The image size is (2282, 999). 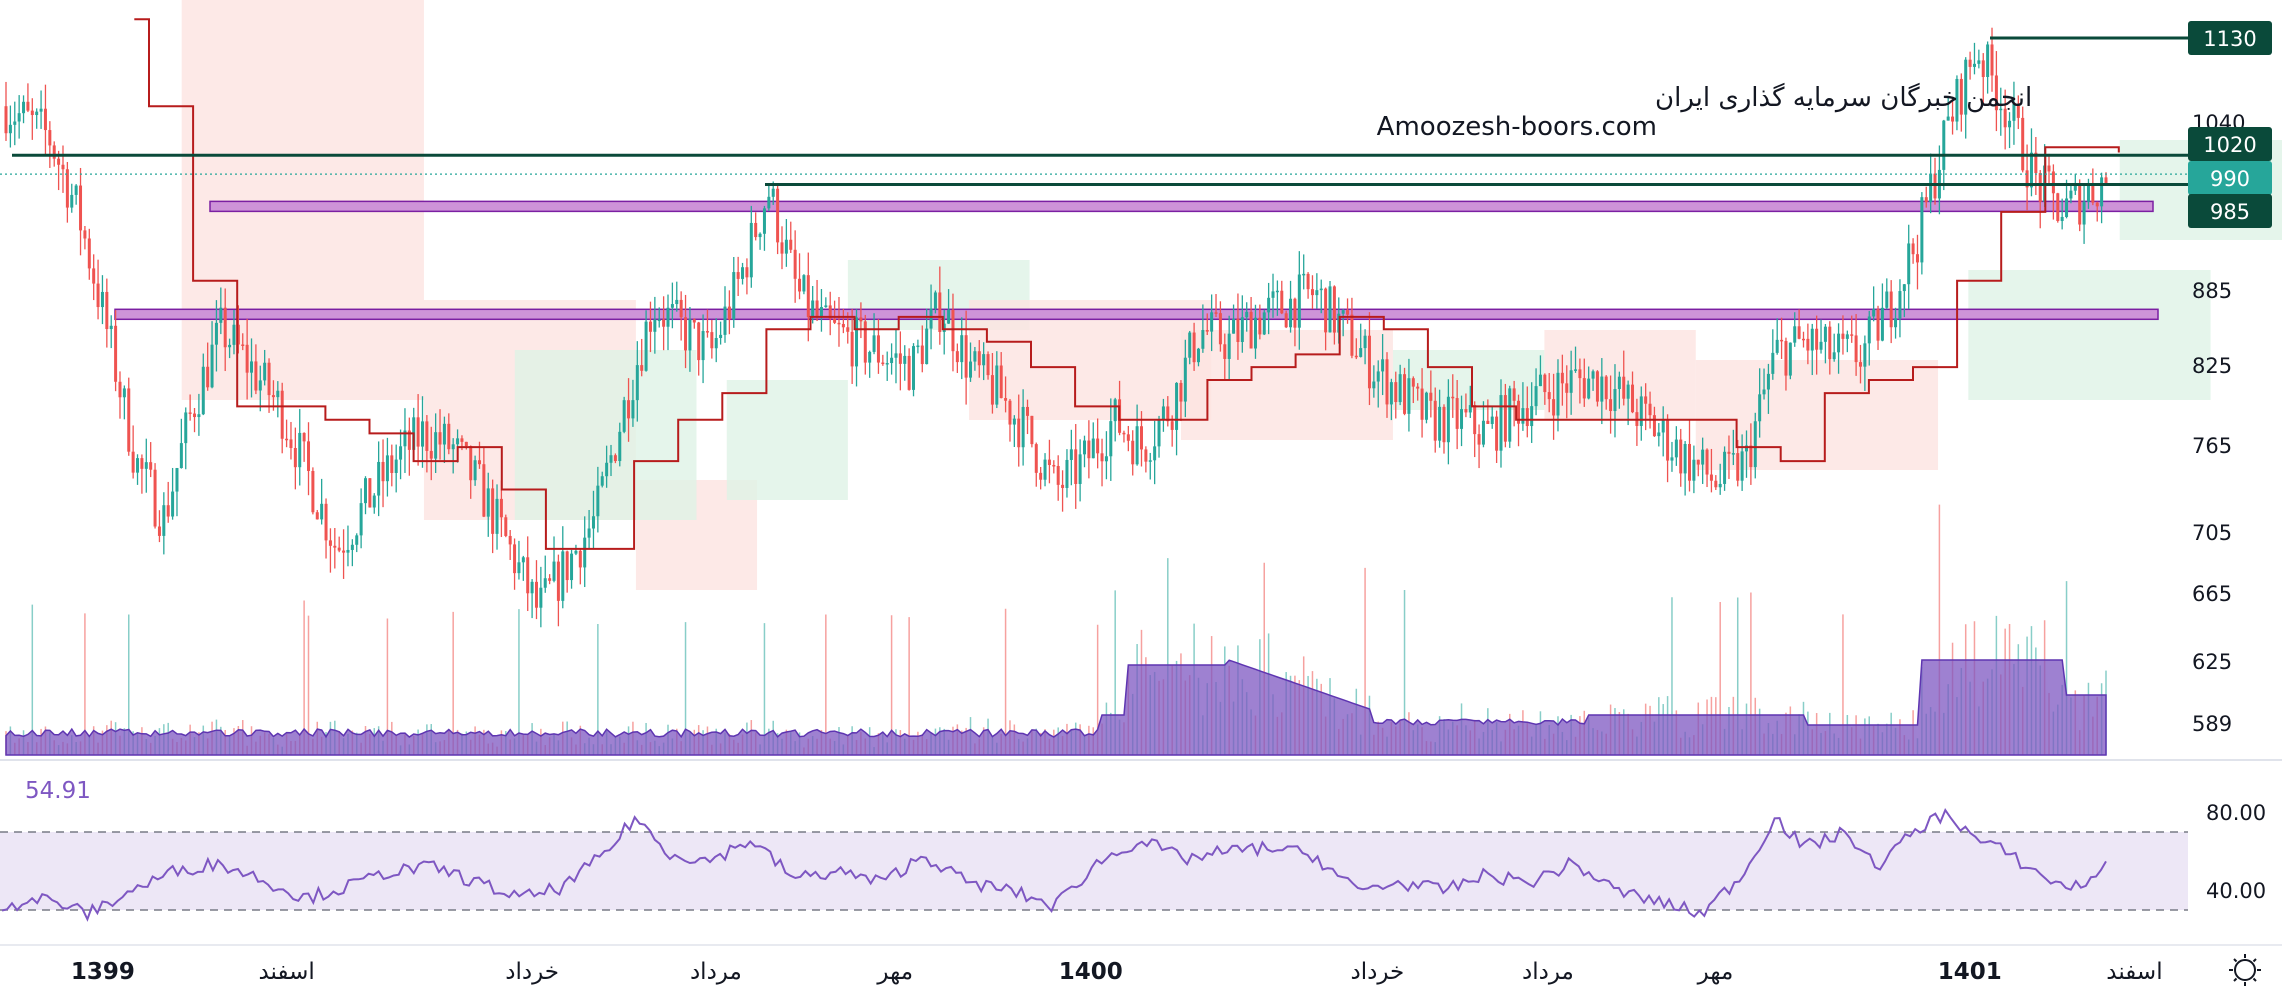 What do you see at coordinates (2245, 970) in the screenshot?
I see `settings-gear-icon` at bounding box center [2245, 970].